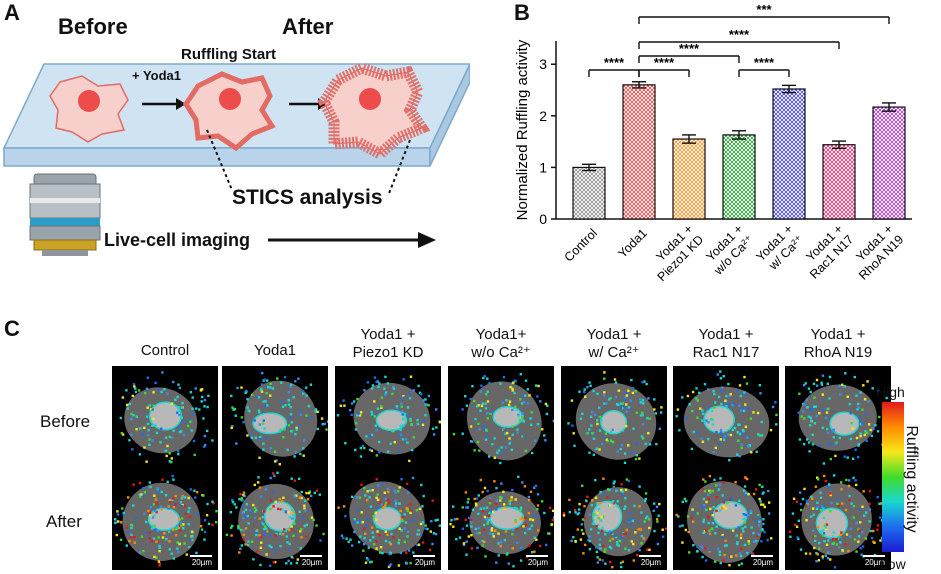 The image size is (941, 574). I want to click on column-header-line2: RhoA N19, so click(838, 352).